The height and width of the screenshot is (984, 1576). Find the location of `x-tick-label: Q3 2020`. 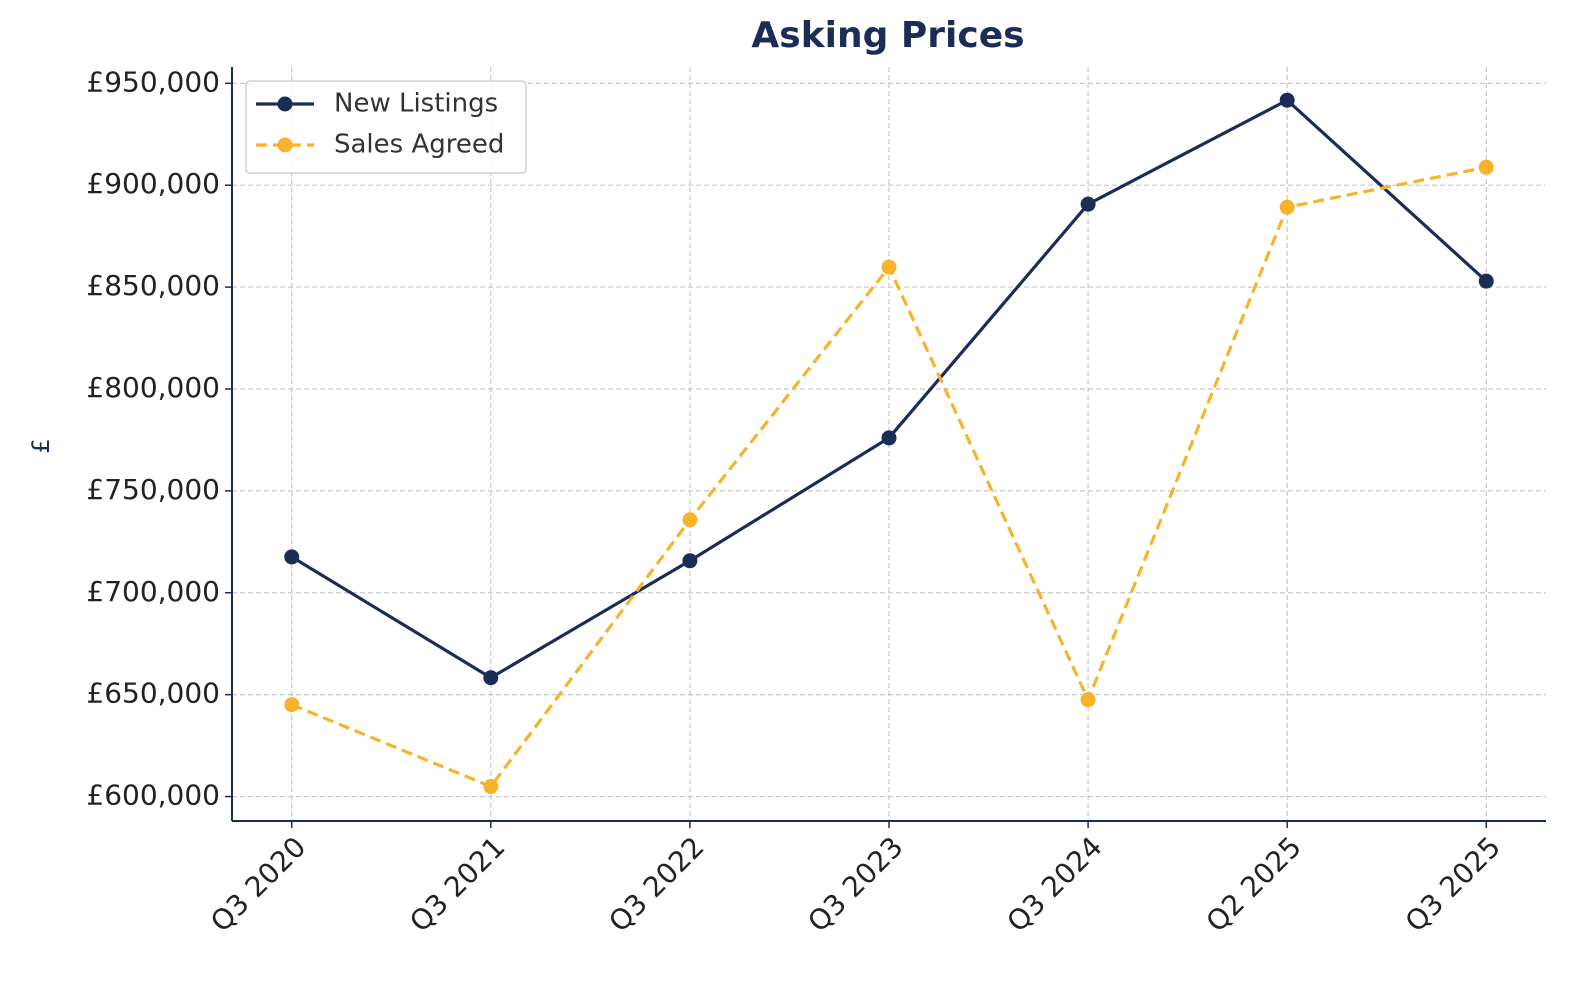

x-tick-label: Q3 2020 is located at coordinates (258, 884).